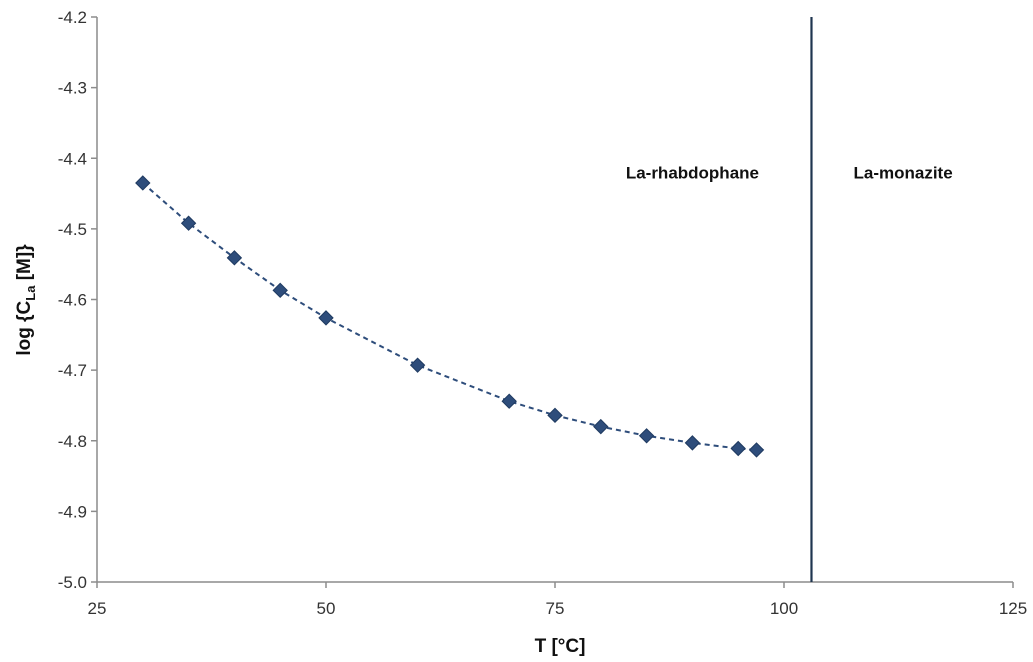 The image size is (1033, 662). I want to click on labels-layer: La-rhabdophane La-monazite, so click(789, 172).